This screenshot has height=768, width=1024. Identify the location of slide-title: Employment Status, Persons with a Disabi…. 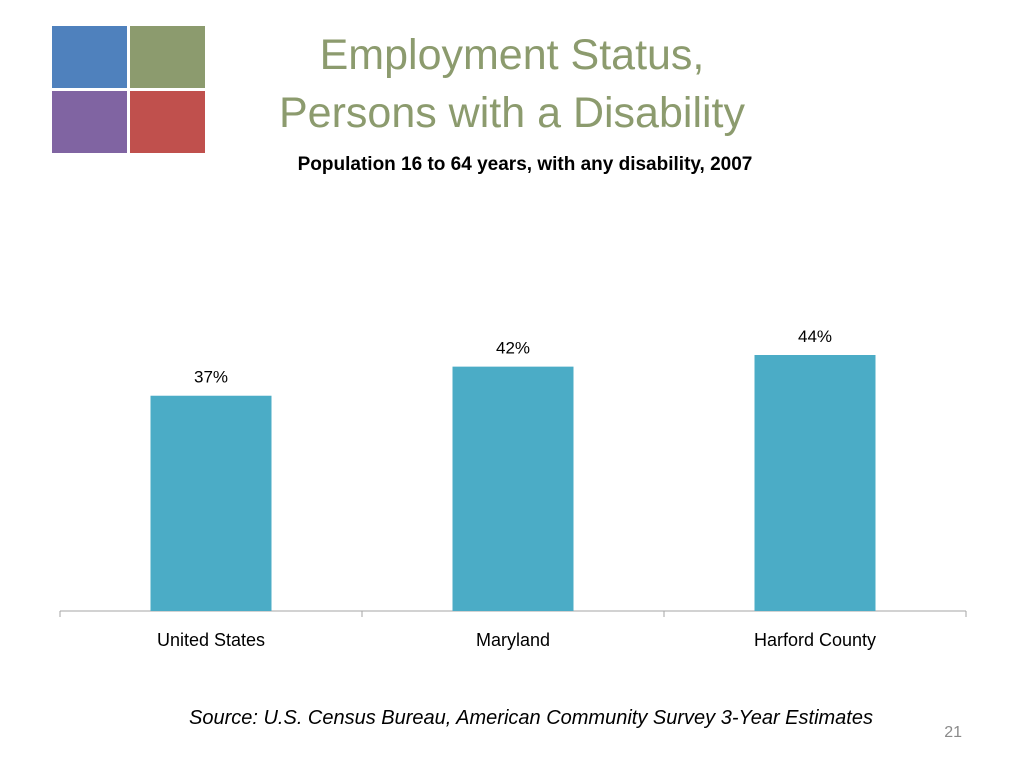
(512, 84).